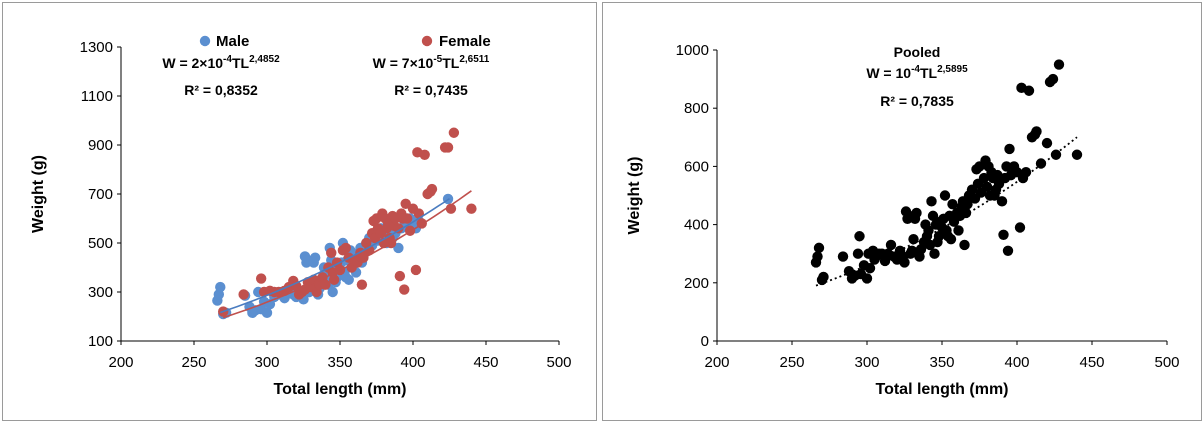 This screenshot has height=425, width=1204. Describe the element at coordinates (696, 225) in the screenshot. I see `y-tick-label: 400` at that location.